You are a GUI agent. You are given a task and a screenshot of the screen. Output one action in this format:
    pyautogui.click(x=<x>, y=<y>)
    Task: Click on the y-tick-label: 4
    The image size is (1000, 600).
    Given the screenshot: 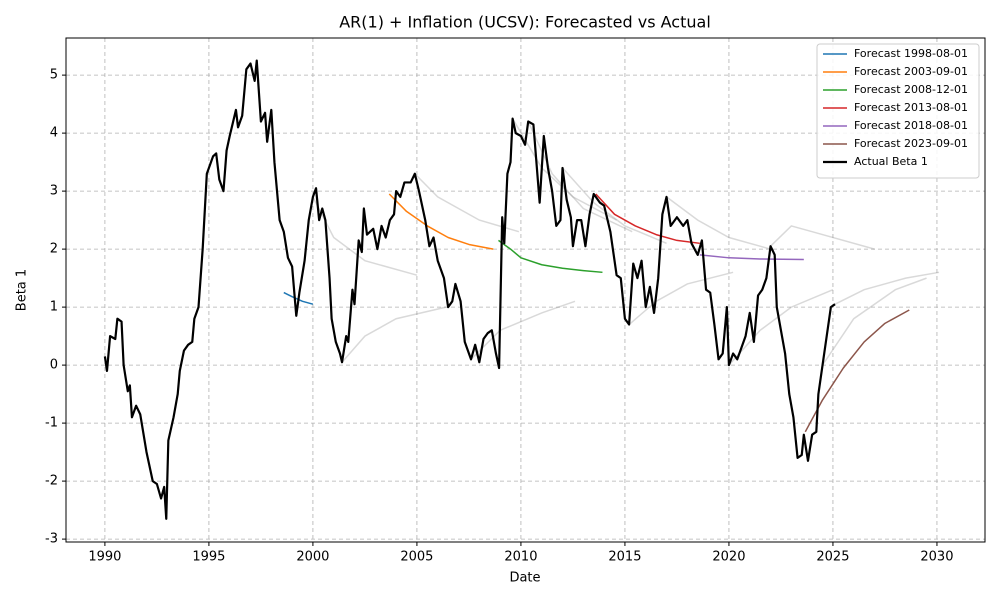 What is the action you would take?
    pyautogui.click(x=54, y=133)
    